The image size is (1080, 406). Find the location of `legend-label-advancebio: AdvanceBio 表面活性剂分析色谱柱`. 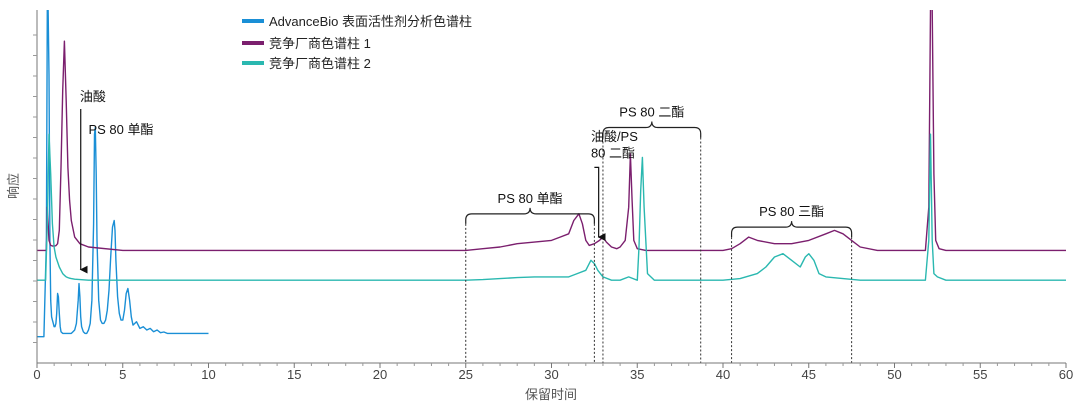

legend-label-advancebio: AdvanceBio 表面活性剂分析色谱柱 is located at coordinates (370, 21).